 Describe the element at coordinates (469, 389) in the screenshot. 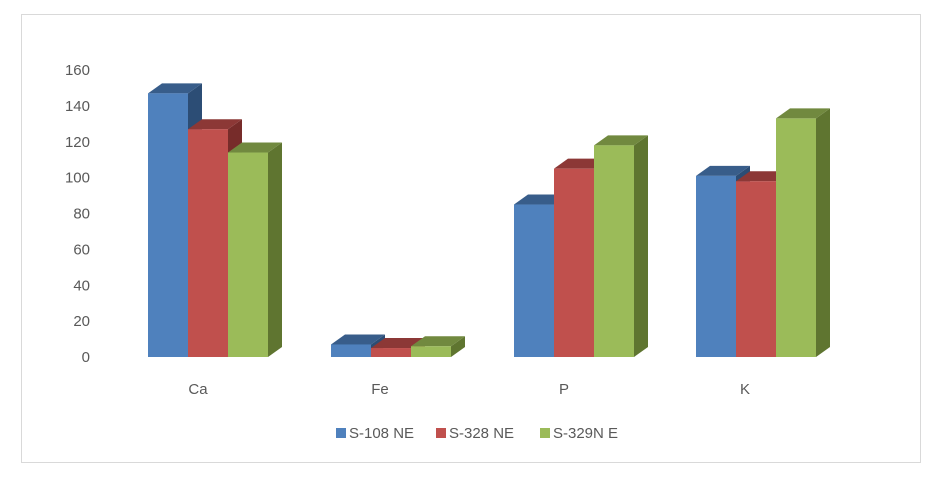

I see `x-axis: Ca Fe P K` at that location.